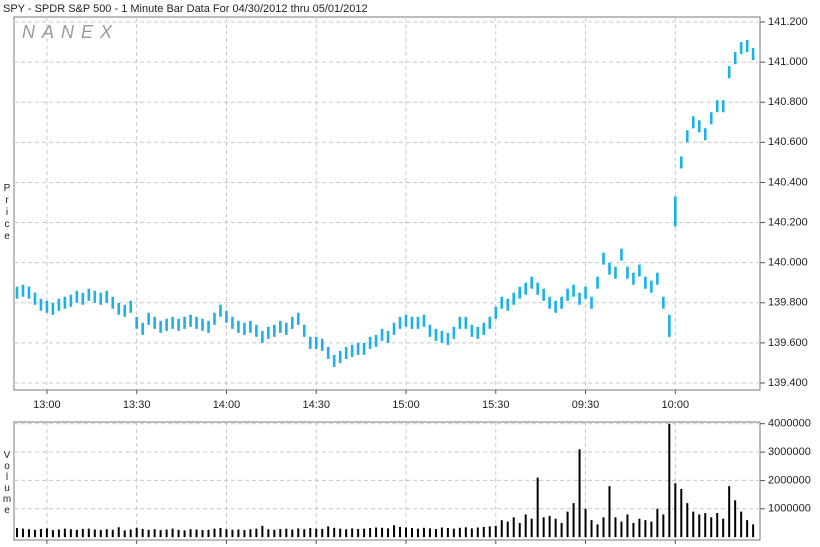 Image resolution: width=820 pixels, height=547 pixels. Describe the element at coordinates (788, 62) in the screenshot. I see `y-tick-label: 141.000` at that location.